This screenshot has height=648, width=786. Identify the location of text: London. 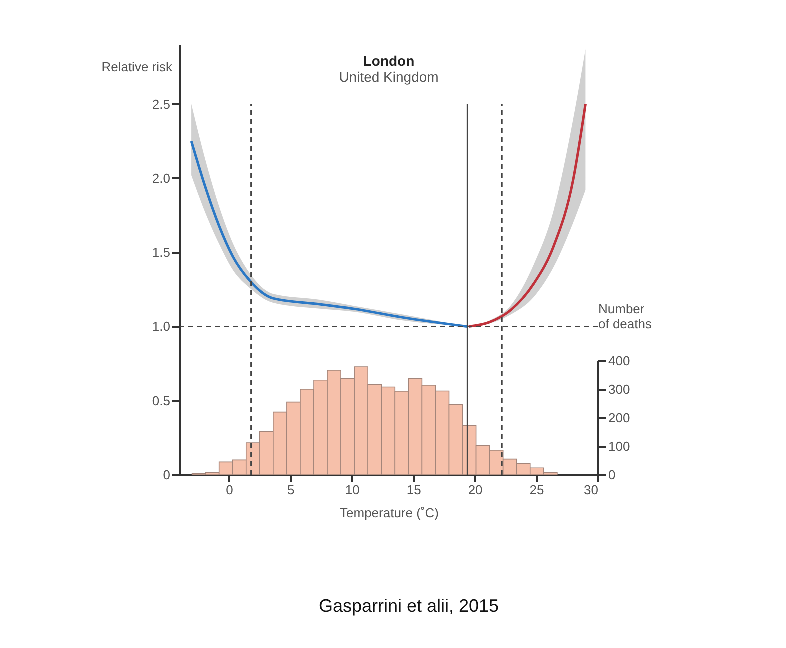
(389, 61).